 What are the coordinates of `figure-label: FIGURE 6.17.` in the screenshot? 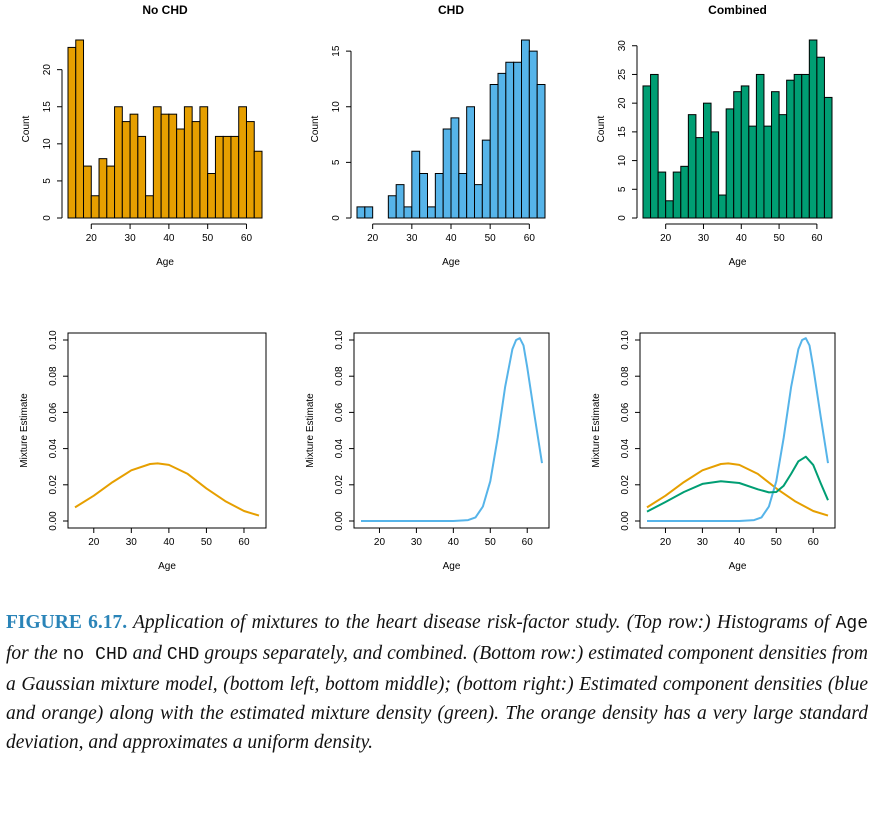 It's located at (67, 622).